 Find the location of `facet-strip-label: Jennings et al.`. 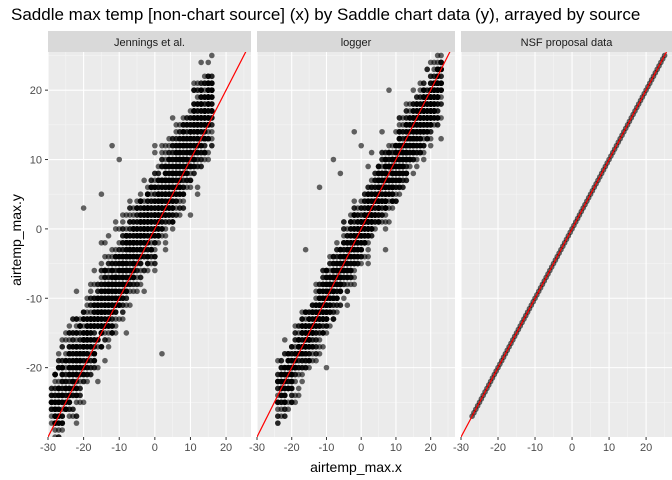

facet-strip-label: Jennings et al. is located at coordinates (149, 43).